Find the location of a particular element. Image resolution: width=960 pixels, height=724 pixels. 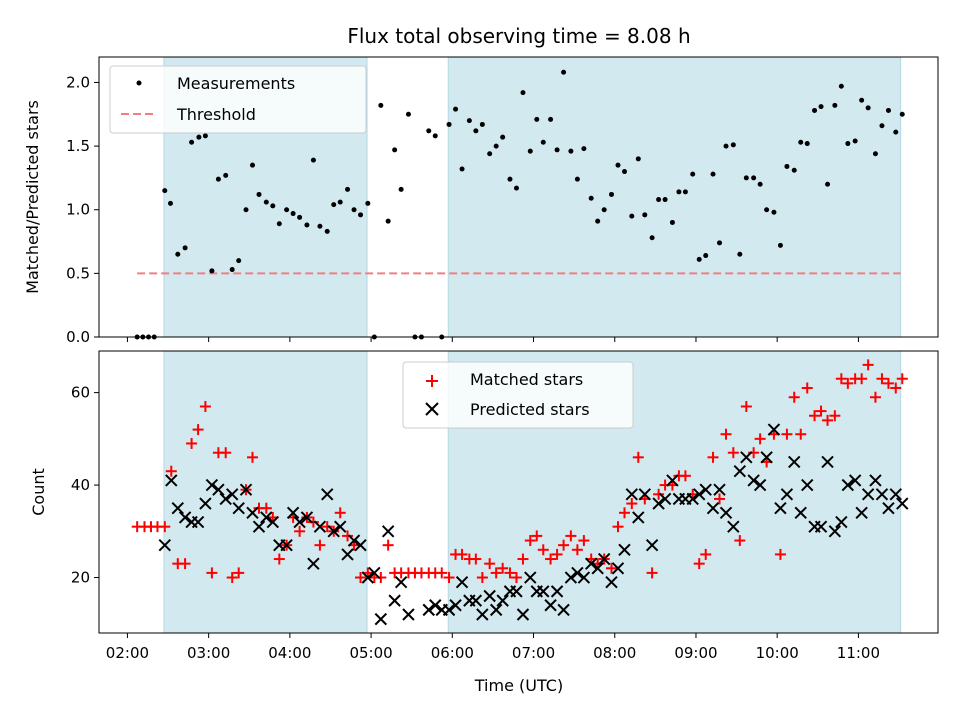

chart-title: Flux total observing time = 8.08 h is located at coordinates (518, 36).